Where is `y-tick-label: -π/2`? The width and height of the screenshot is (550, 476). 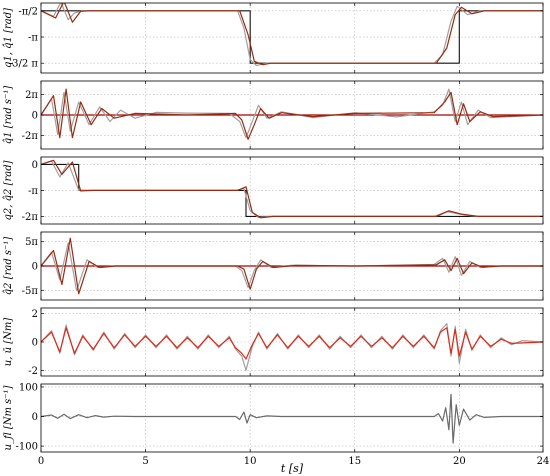 y-tick-label: -π/2 is located at coordinates (28, 11).